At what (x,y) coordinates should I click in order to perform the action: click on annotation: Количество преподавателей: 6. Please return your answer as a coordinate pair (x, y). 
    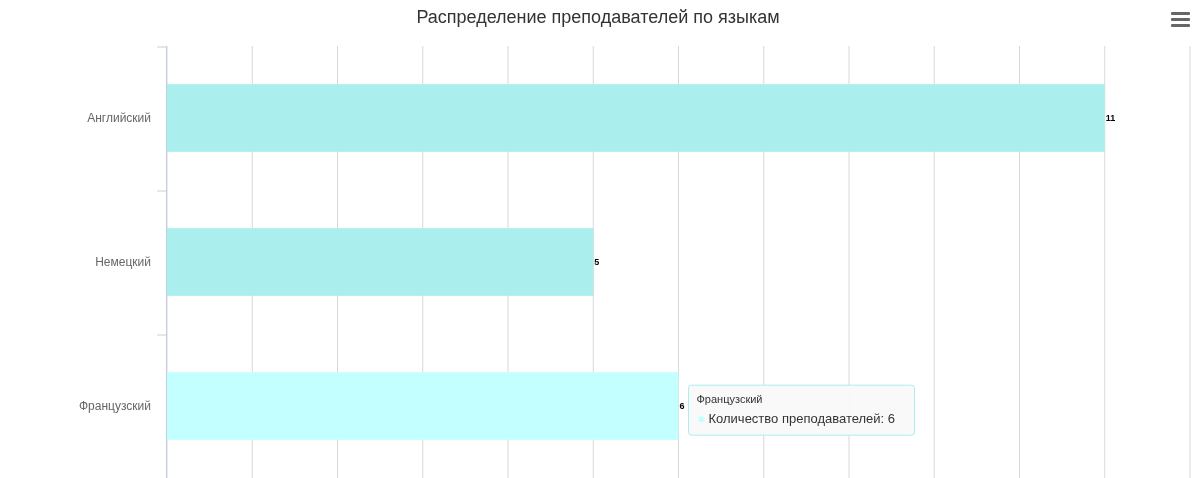
    Looking at the image, I should click on (802, 419).